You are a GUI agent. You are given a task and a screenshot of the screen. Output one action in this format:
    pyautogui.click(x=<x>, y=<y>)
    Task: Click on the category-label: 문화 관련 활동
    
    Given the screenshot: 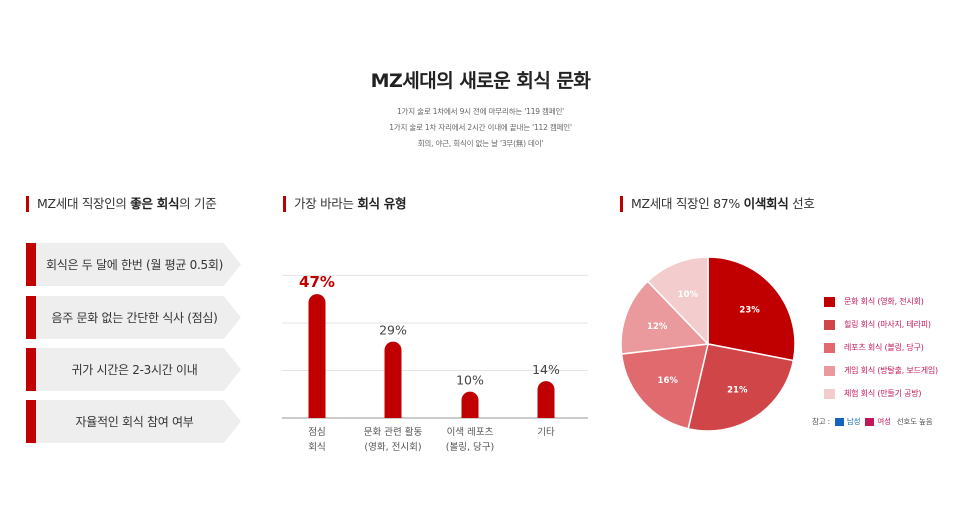 What is the action you would take?
    pyautogui.click(x=393, y=432)
    